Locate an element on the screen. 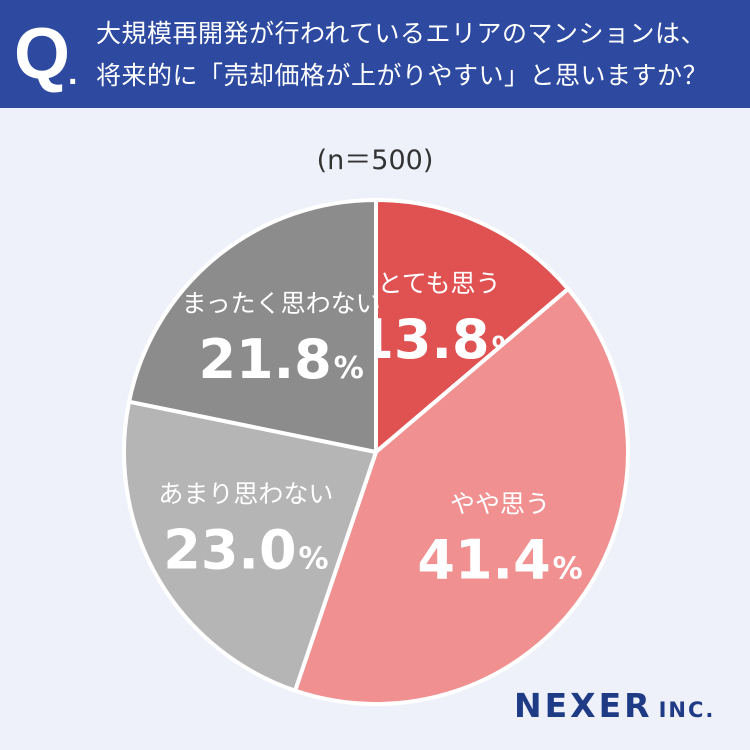  slice-label-3: あまり思わない is located at coordinates (245, 494).